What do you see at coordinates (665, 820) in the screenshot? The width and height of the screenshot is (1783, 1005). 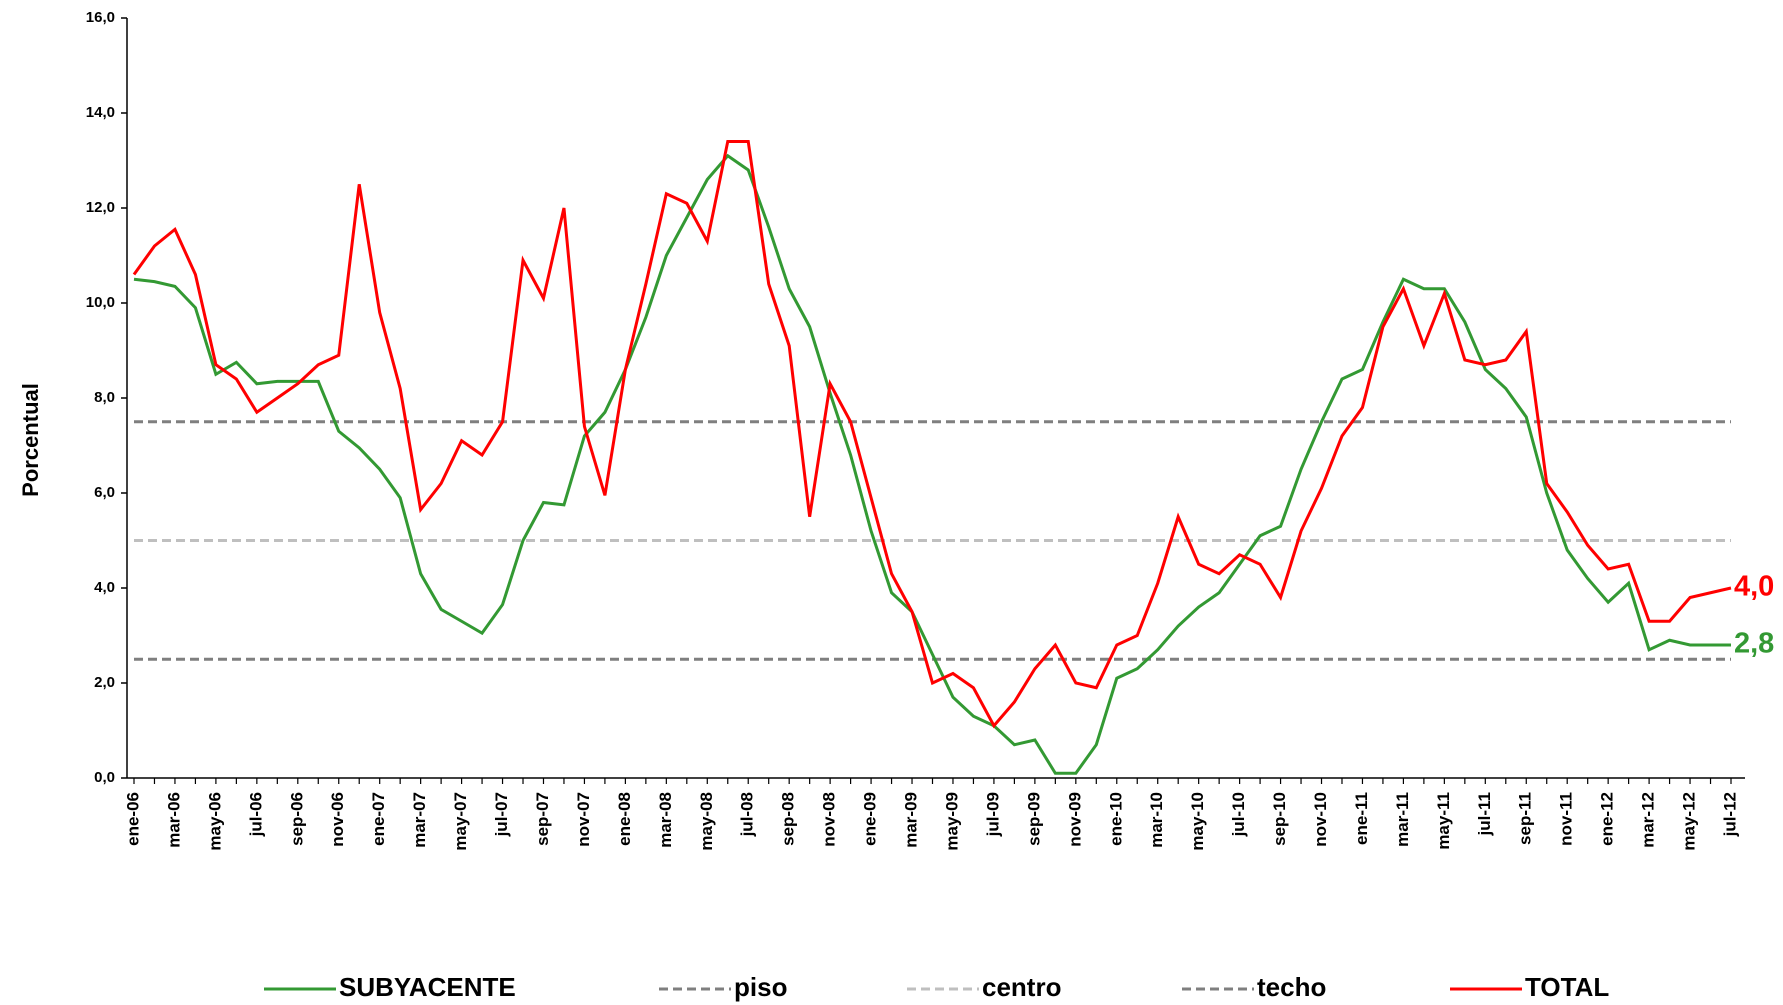 I see `x-tick-label: mar-08` at bounding box center [665, 820].